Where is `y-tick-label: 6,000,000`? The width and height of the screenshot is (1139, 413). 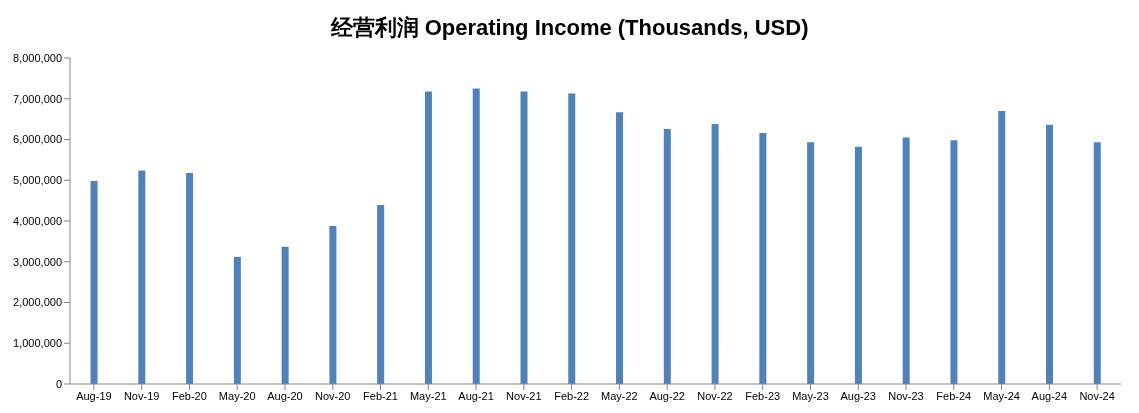
y-tick-label: 6,000,000 is located at coordinates (37, 139).